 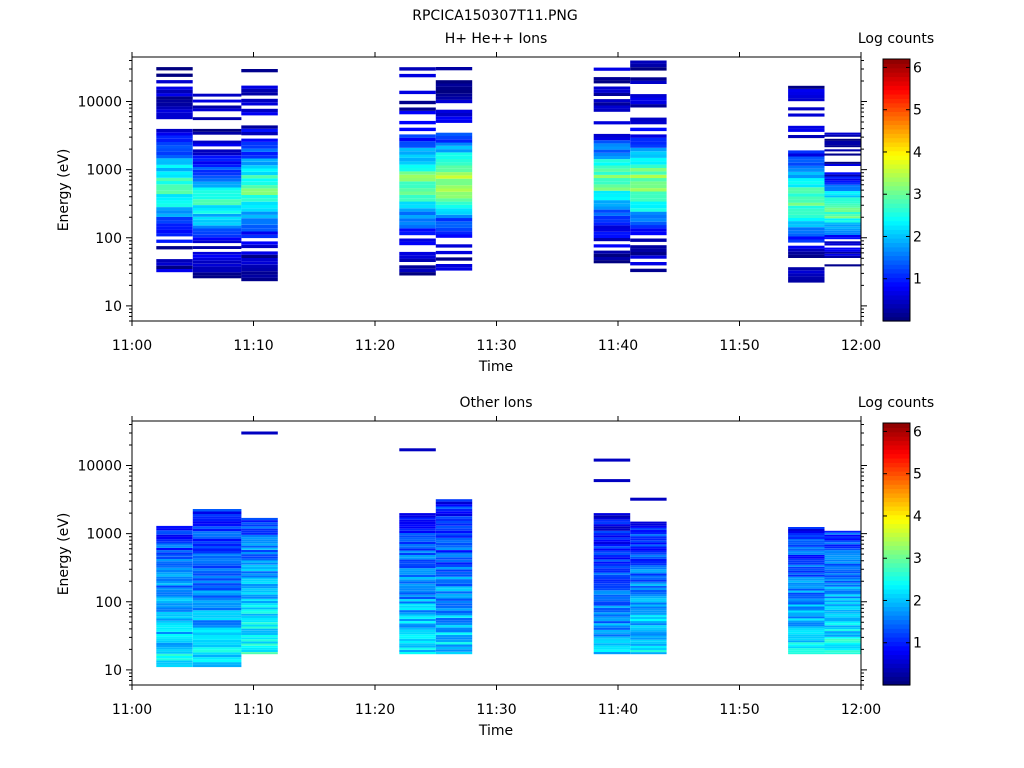 I want to click on panel-title: H+ He++ Ions, so click(x=496, y=39).